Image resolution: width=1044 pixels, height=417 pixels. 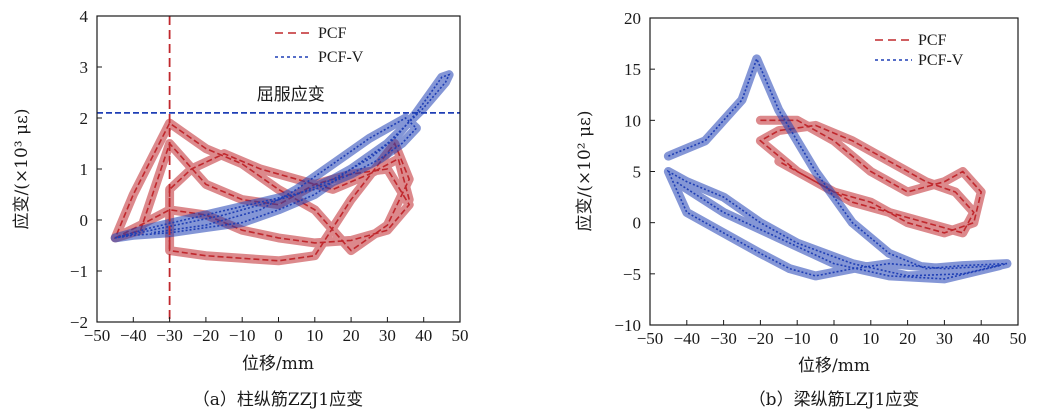 I want to click on y-tick-label: 20, so click(x=632, y=18).